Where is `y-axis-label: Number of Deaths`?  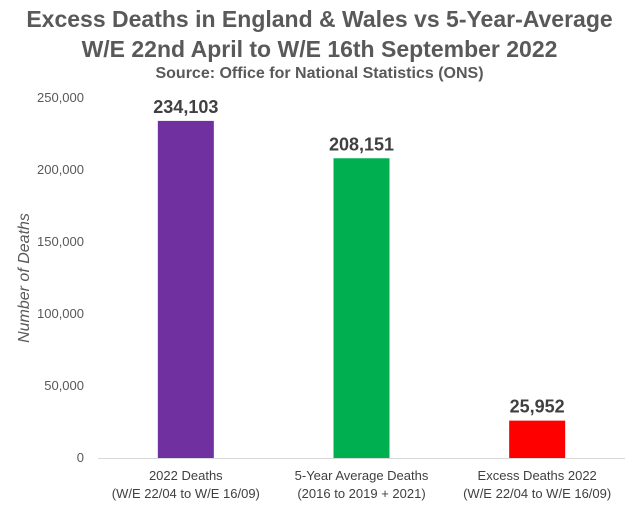 y-axis-label: Number of Deaths is located at coordinates (24, 278).